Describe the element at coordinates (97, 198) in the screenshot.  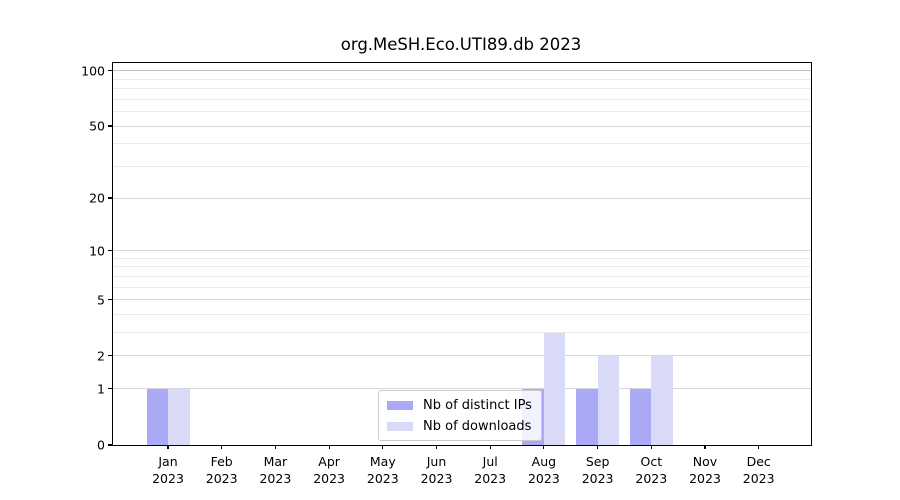
I see `y-tick-label: 20` at that location.